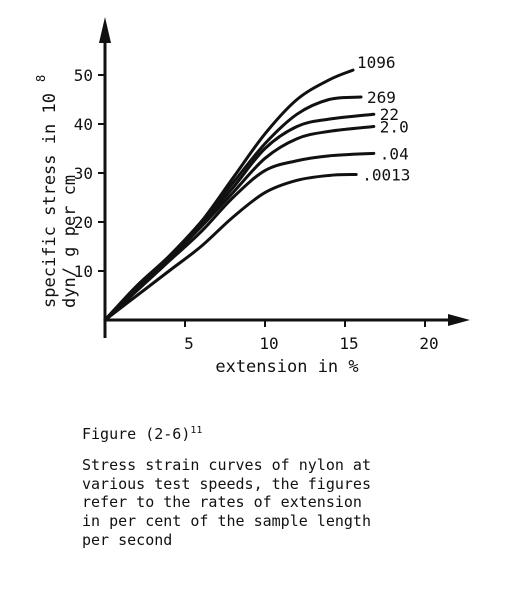 The height and width of the screenshot is (603, 508). Describe the element at coordinates (50, 200) in the screenshot. I see `y-axis-label-line-1: specific stress in 10` at that location.